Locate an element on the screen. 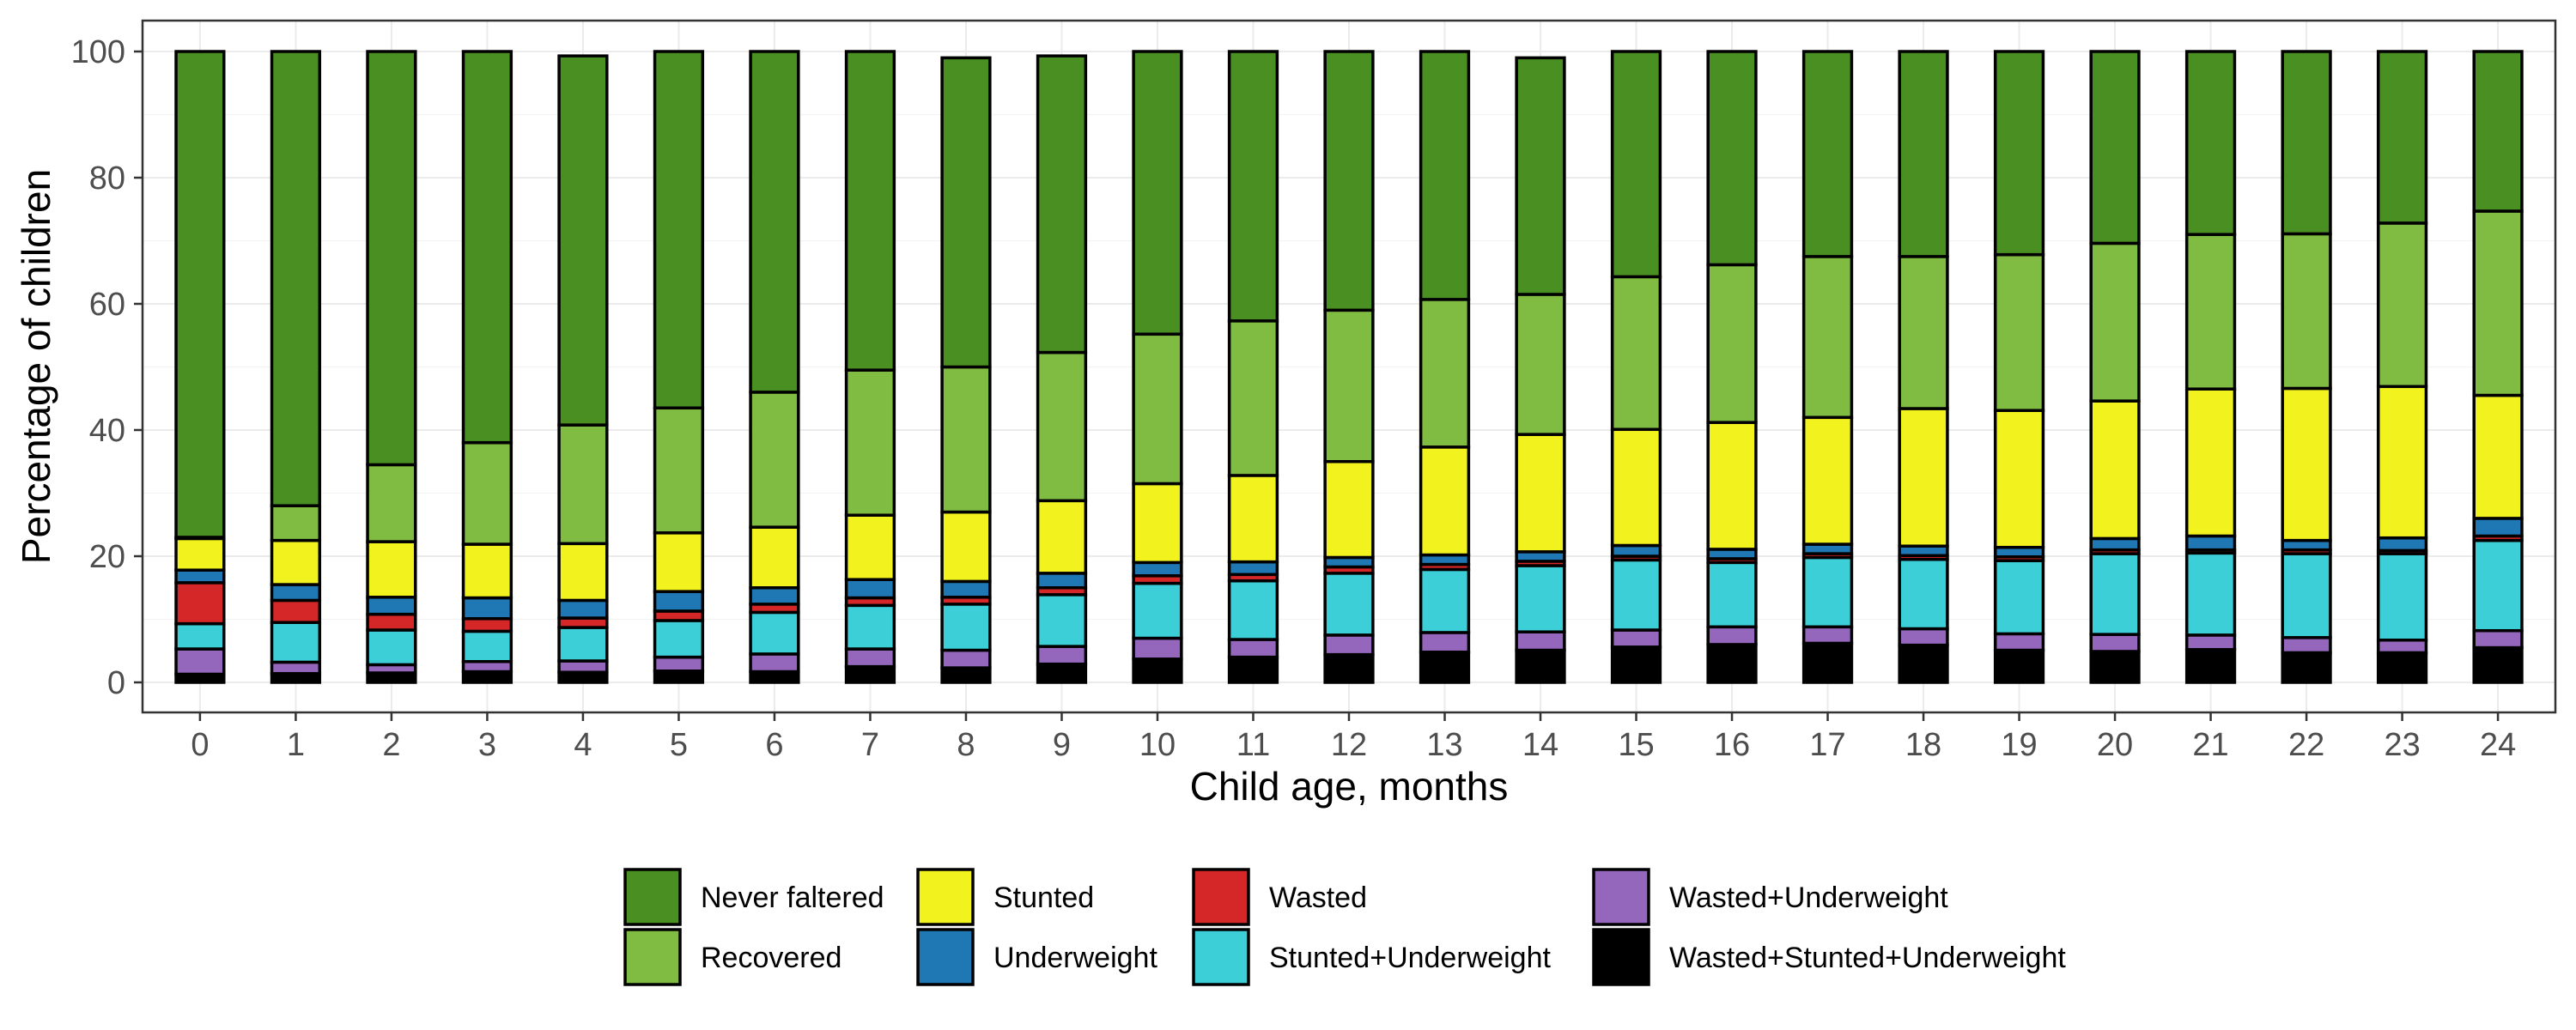  legend-label: Wasted+Stunted+Underweight is located at coordinates (1867, 958).